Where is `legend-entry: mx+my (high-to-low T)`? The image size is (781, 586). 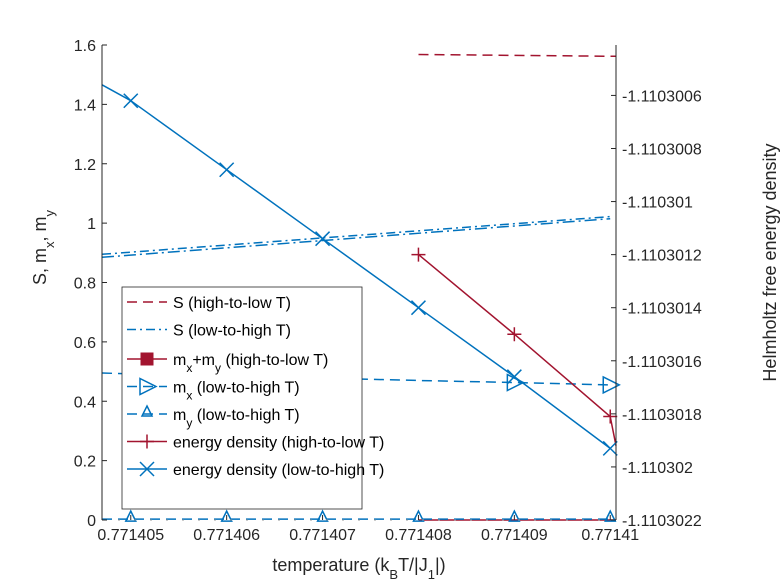
legend-entry: mx+my (high-to-low T) is located at coordinates (227, 363).